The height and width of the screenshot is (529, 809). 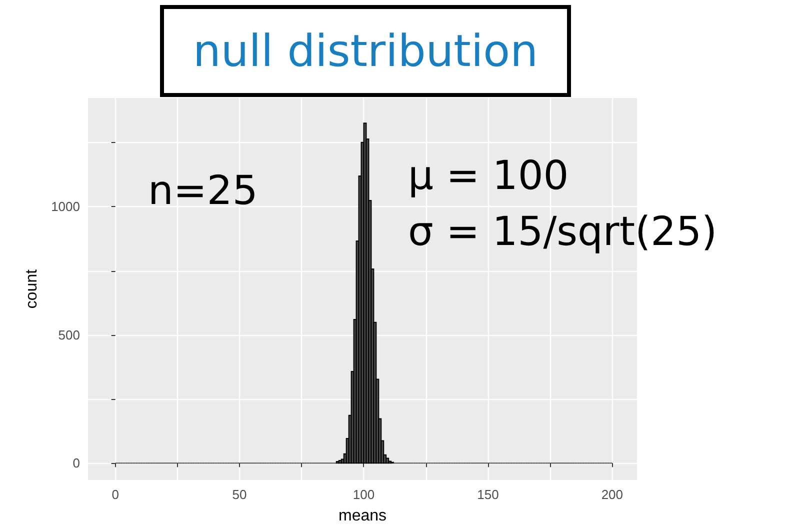 I want to click on chart-title: null distribution, so click(x=365, y=51).